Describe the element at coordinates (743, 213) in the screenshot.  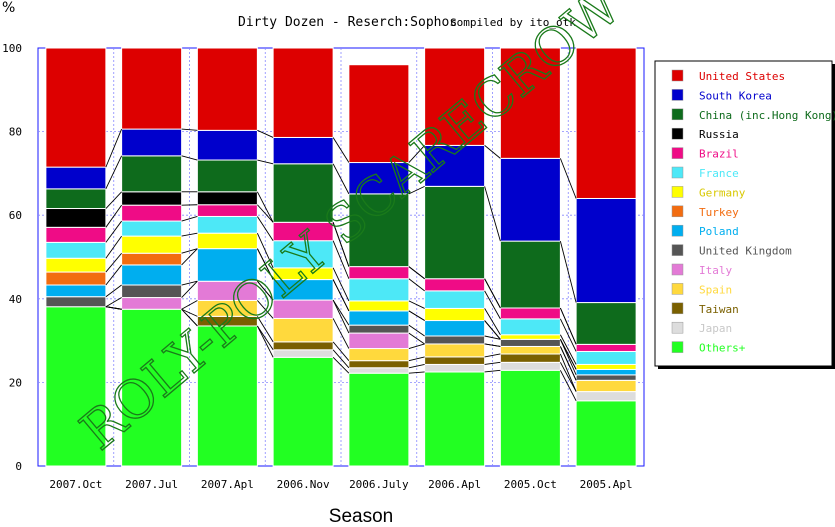
I see `legend-box` at that location.